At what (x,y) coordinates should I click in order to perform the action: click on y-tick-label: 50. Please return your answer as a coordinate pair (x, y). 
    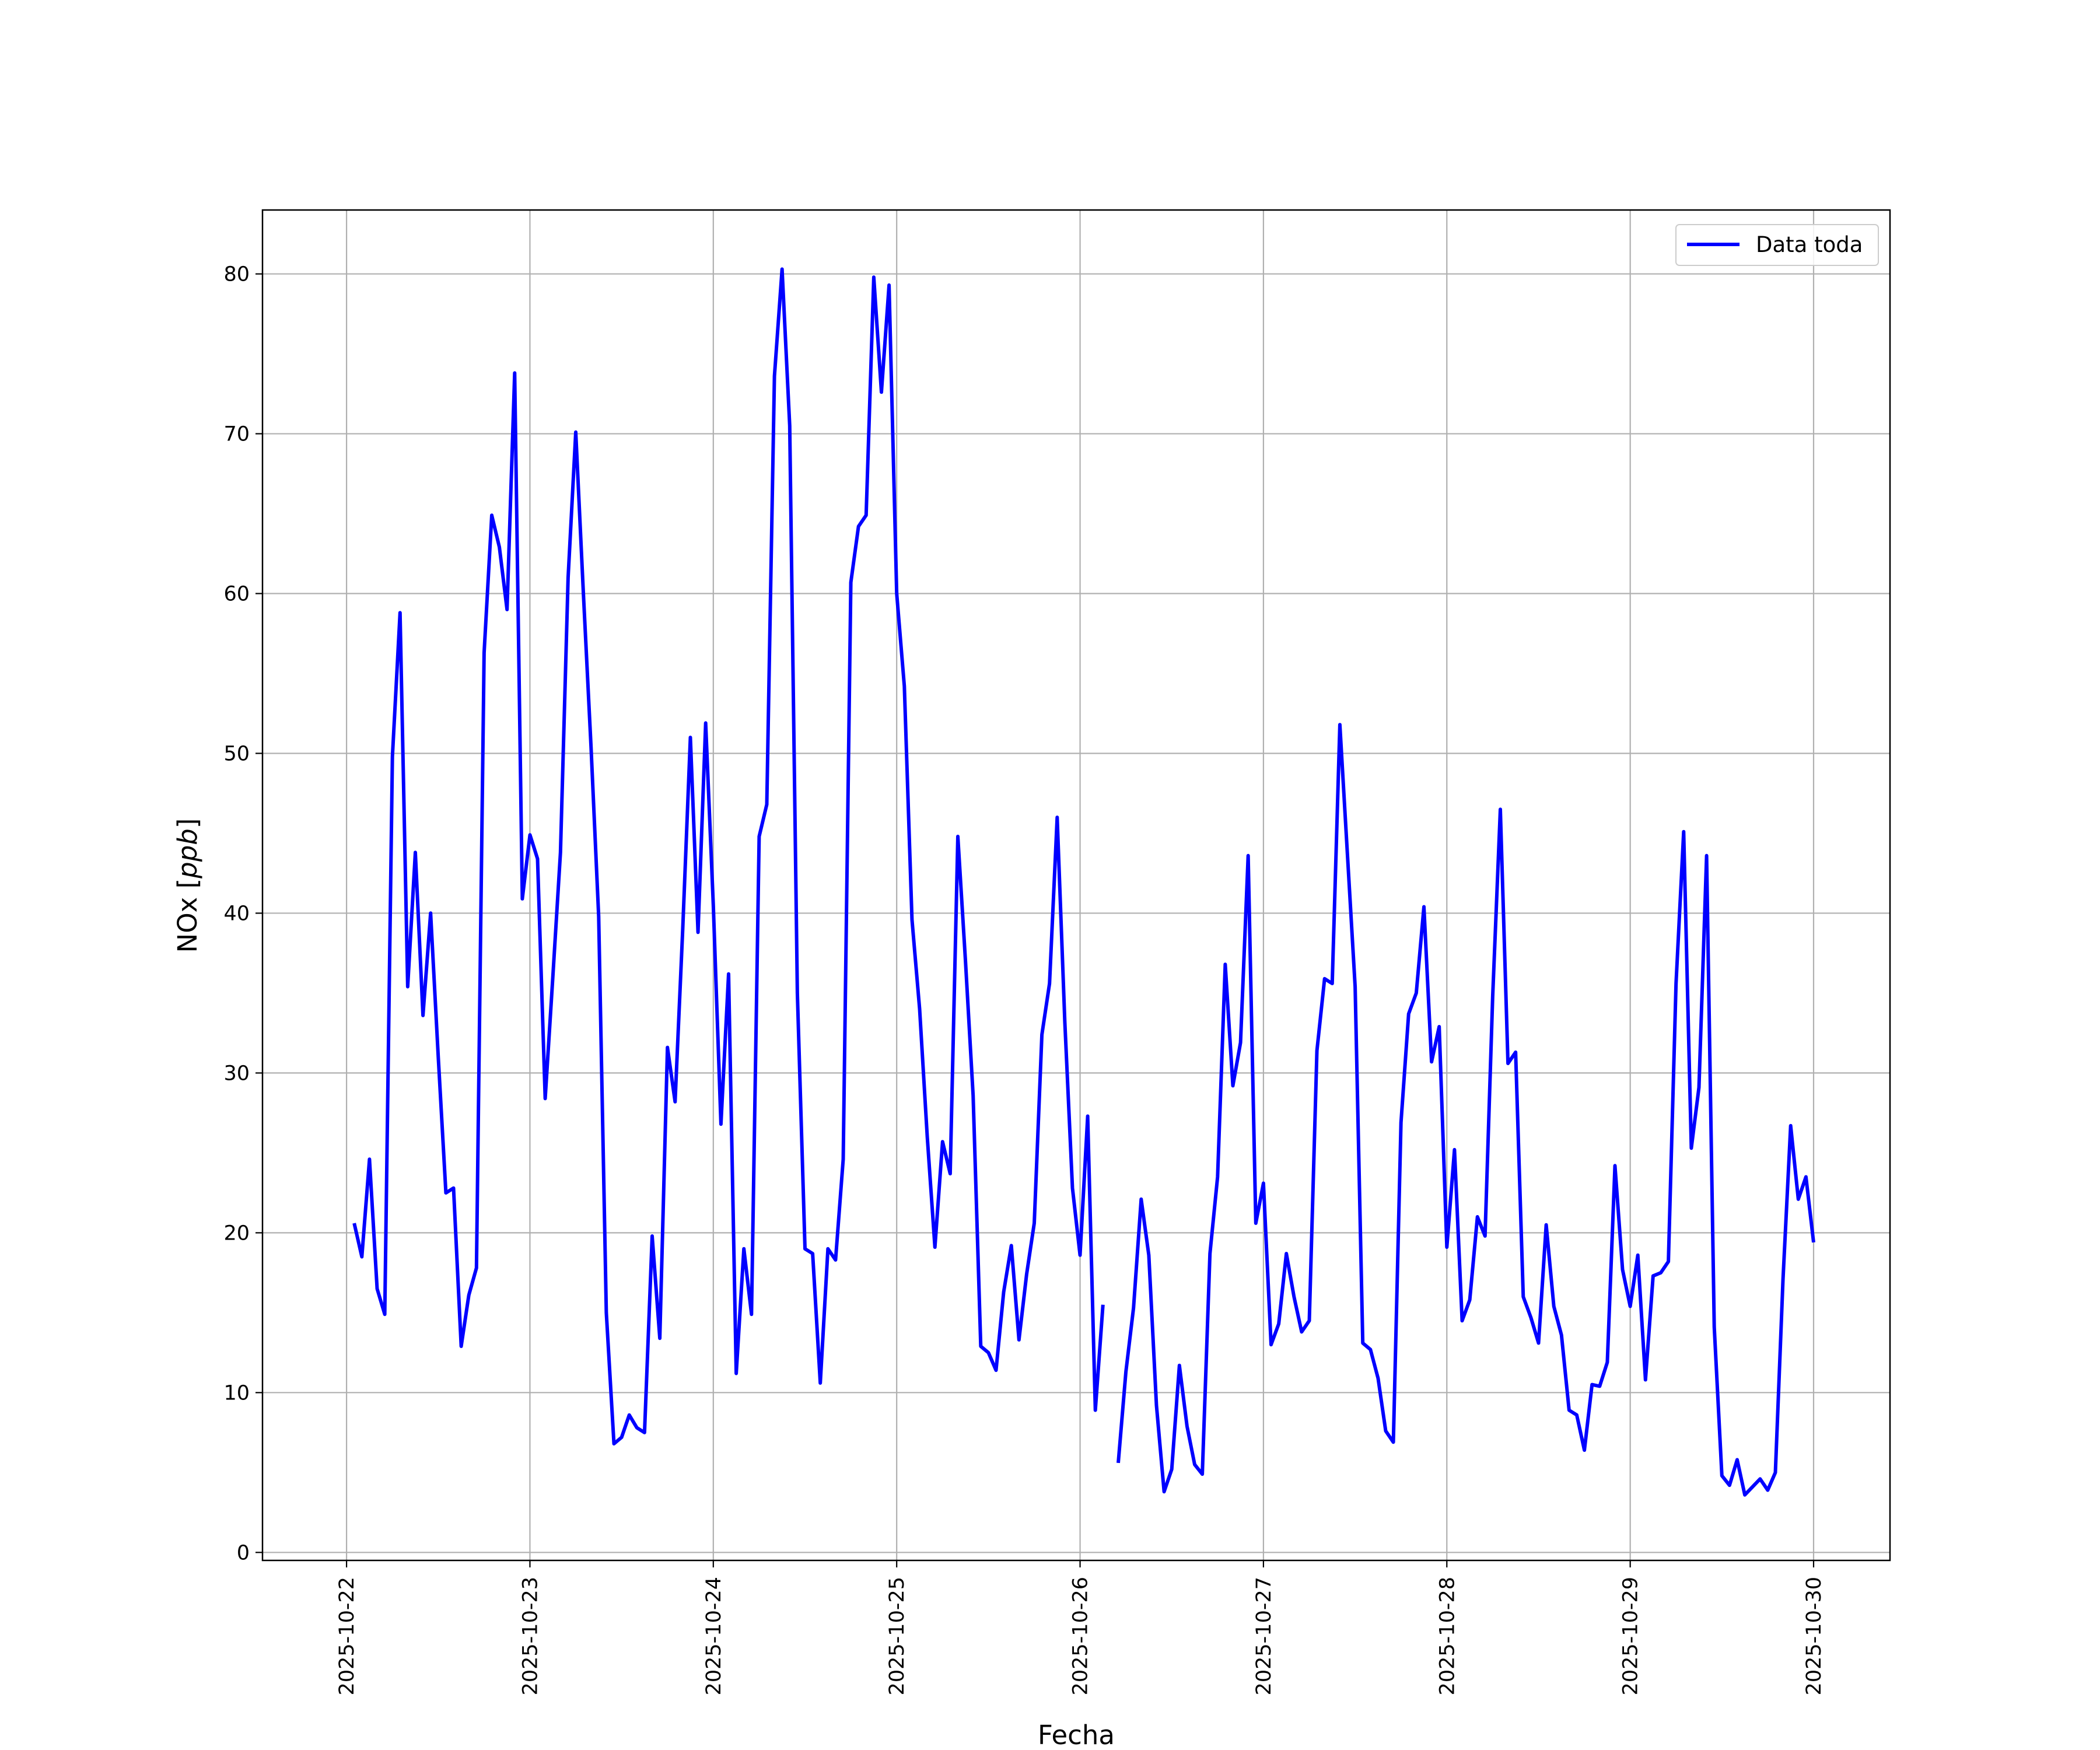
    Looking at the image, I should click on (236, 753).